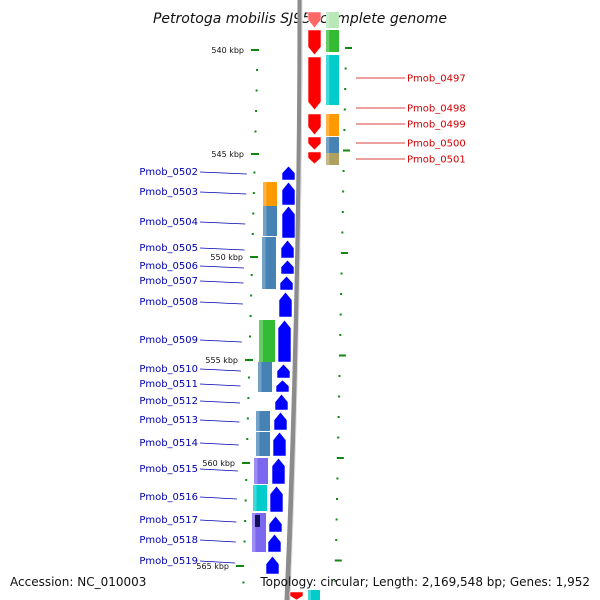 This screenshot has height=600, width=600. What do you see at coordinates (78, 582) in the screenshot?
I see `accession-text: Accession: NC_010003` at bounding box center [78, 582].